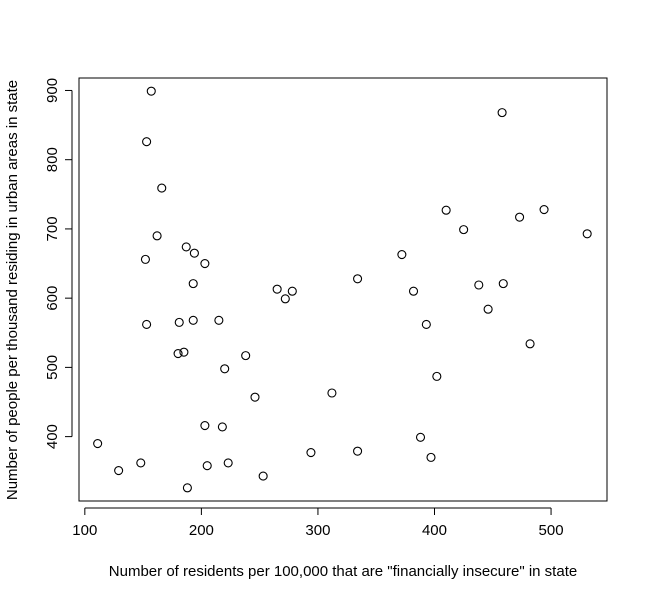 The width and height of the screenshot is (648, 600). I want to click on y-axis: 400 500 600 700 800 900, so click(58, 263).